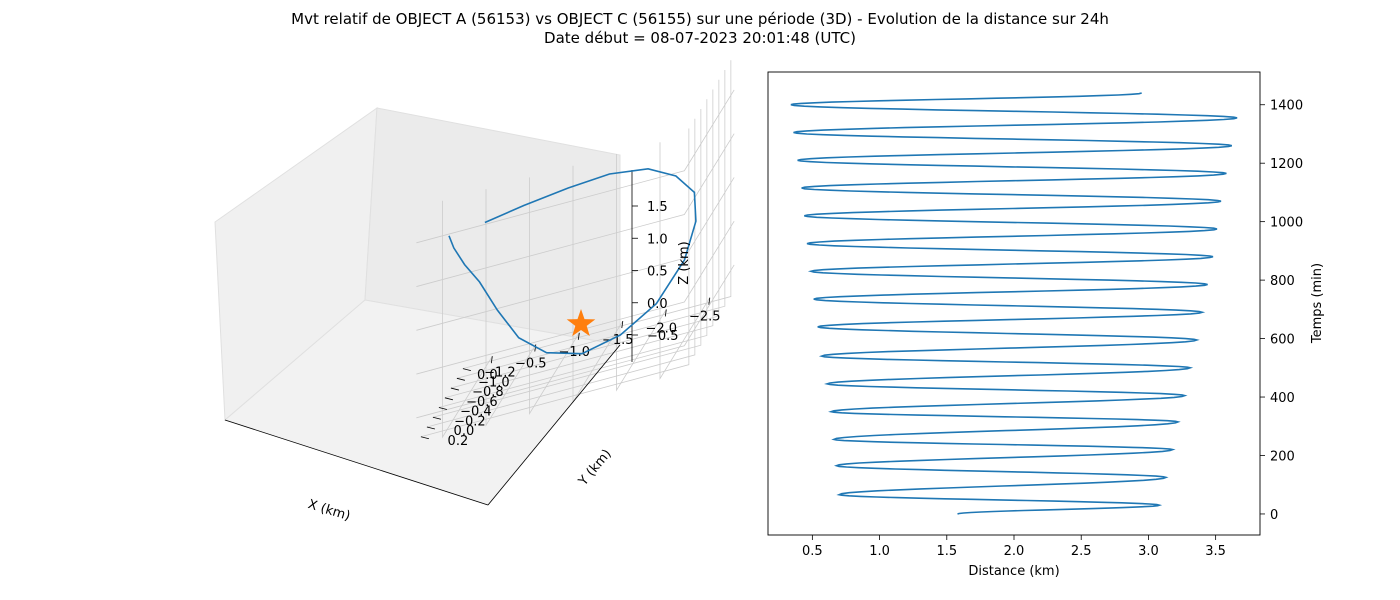 This screenshot has width=1400, height=600. I want to click on time-tick-label: 600, so click(1282, 340).